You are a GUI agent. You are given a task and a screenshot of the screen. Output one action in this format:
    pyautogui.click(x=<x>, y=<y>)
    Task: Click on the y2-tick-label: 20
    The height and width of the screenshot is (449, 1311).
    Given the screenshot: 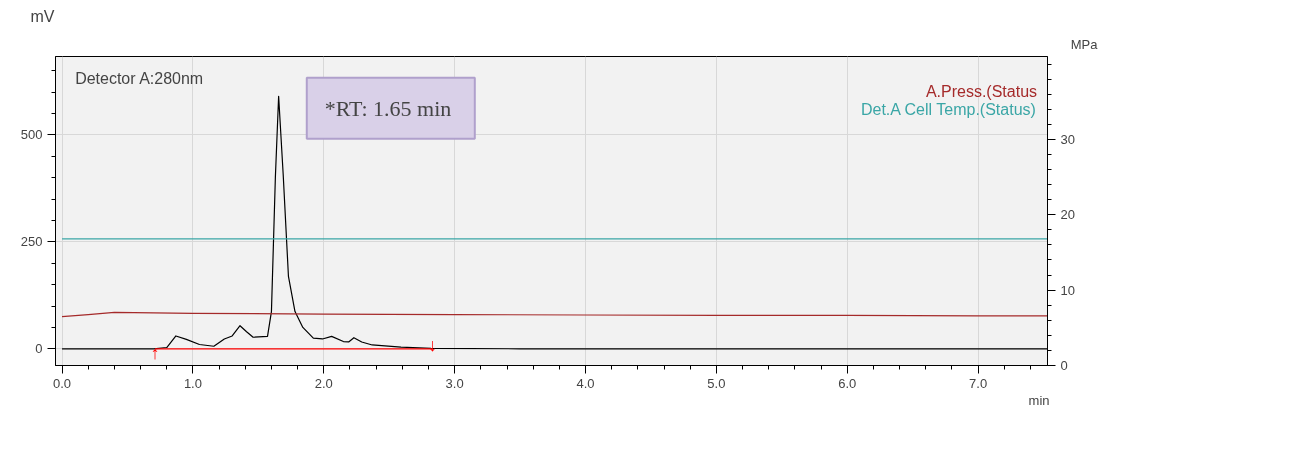 What is the action you would take?
    pyautogui.click(x=1067, y=215)
    